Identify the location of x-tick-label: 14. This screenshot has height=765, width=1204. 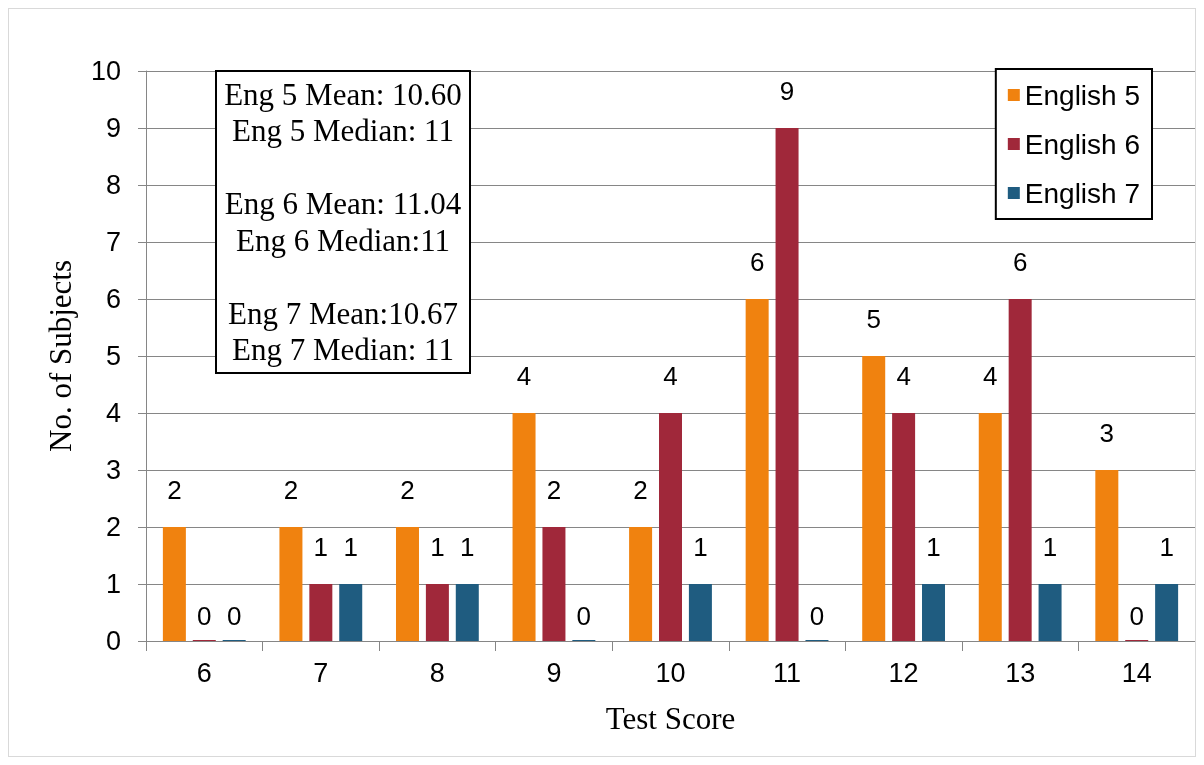
(1136, 672).